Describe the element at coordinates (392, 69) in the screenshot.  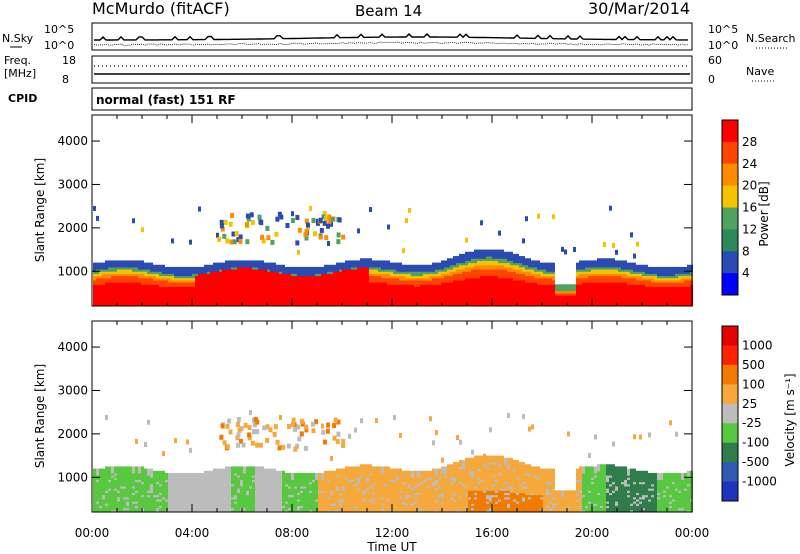
I see `freq-frame` at that location.